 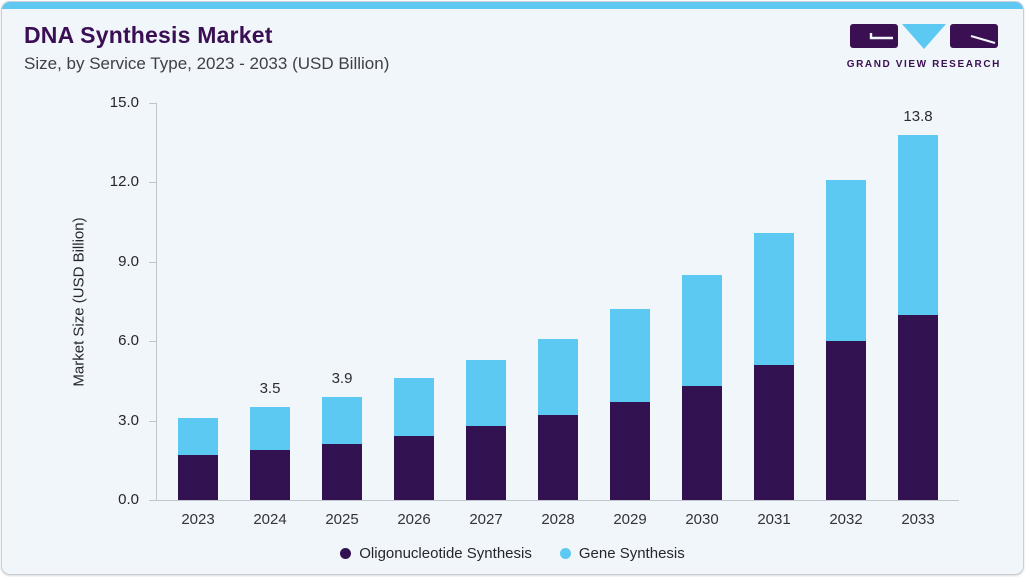 I want to click on bar-segment-oligonucleotide-2033, so click(x=918, y=407).